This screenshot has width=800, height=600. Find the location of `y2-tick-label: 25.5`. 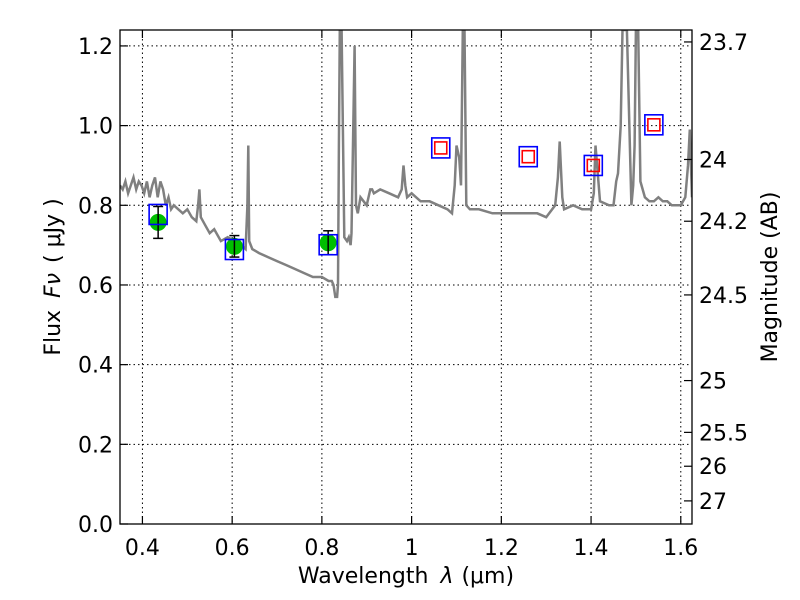

y2-tick-label: 25.5 is located at coordinates (723, 433).